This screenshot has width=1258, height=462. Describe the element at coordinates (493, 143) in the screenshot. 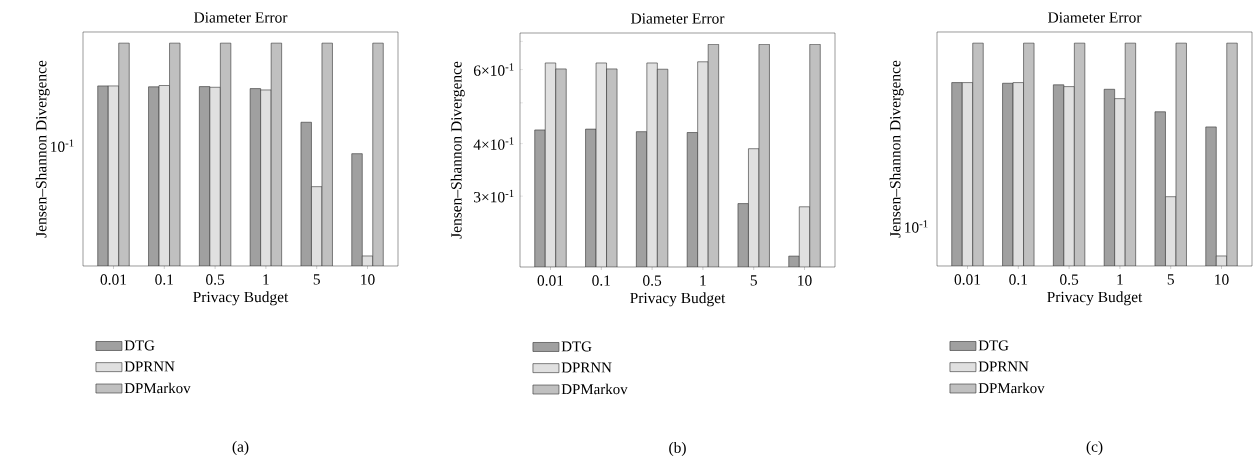

I see `y-tick-label: 4×10$^{-1}$` at that location.